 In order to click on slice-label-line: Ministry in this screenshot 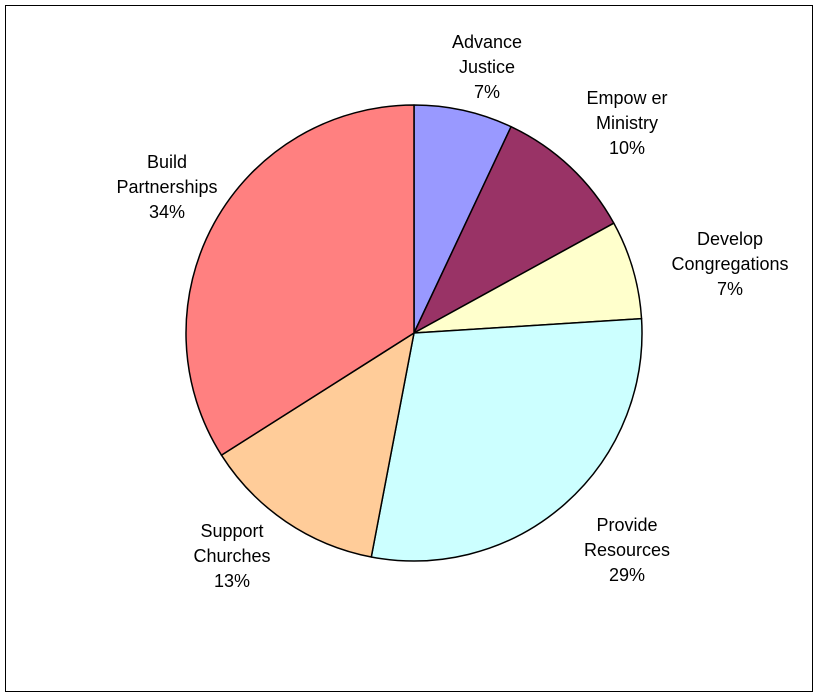, I will do `click(627, 123)`.